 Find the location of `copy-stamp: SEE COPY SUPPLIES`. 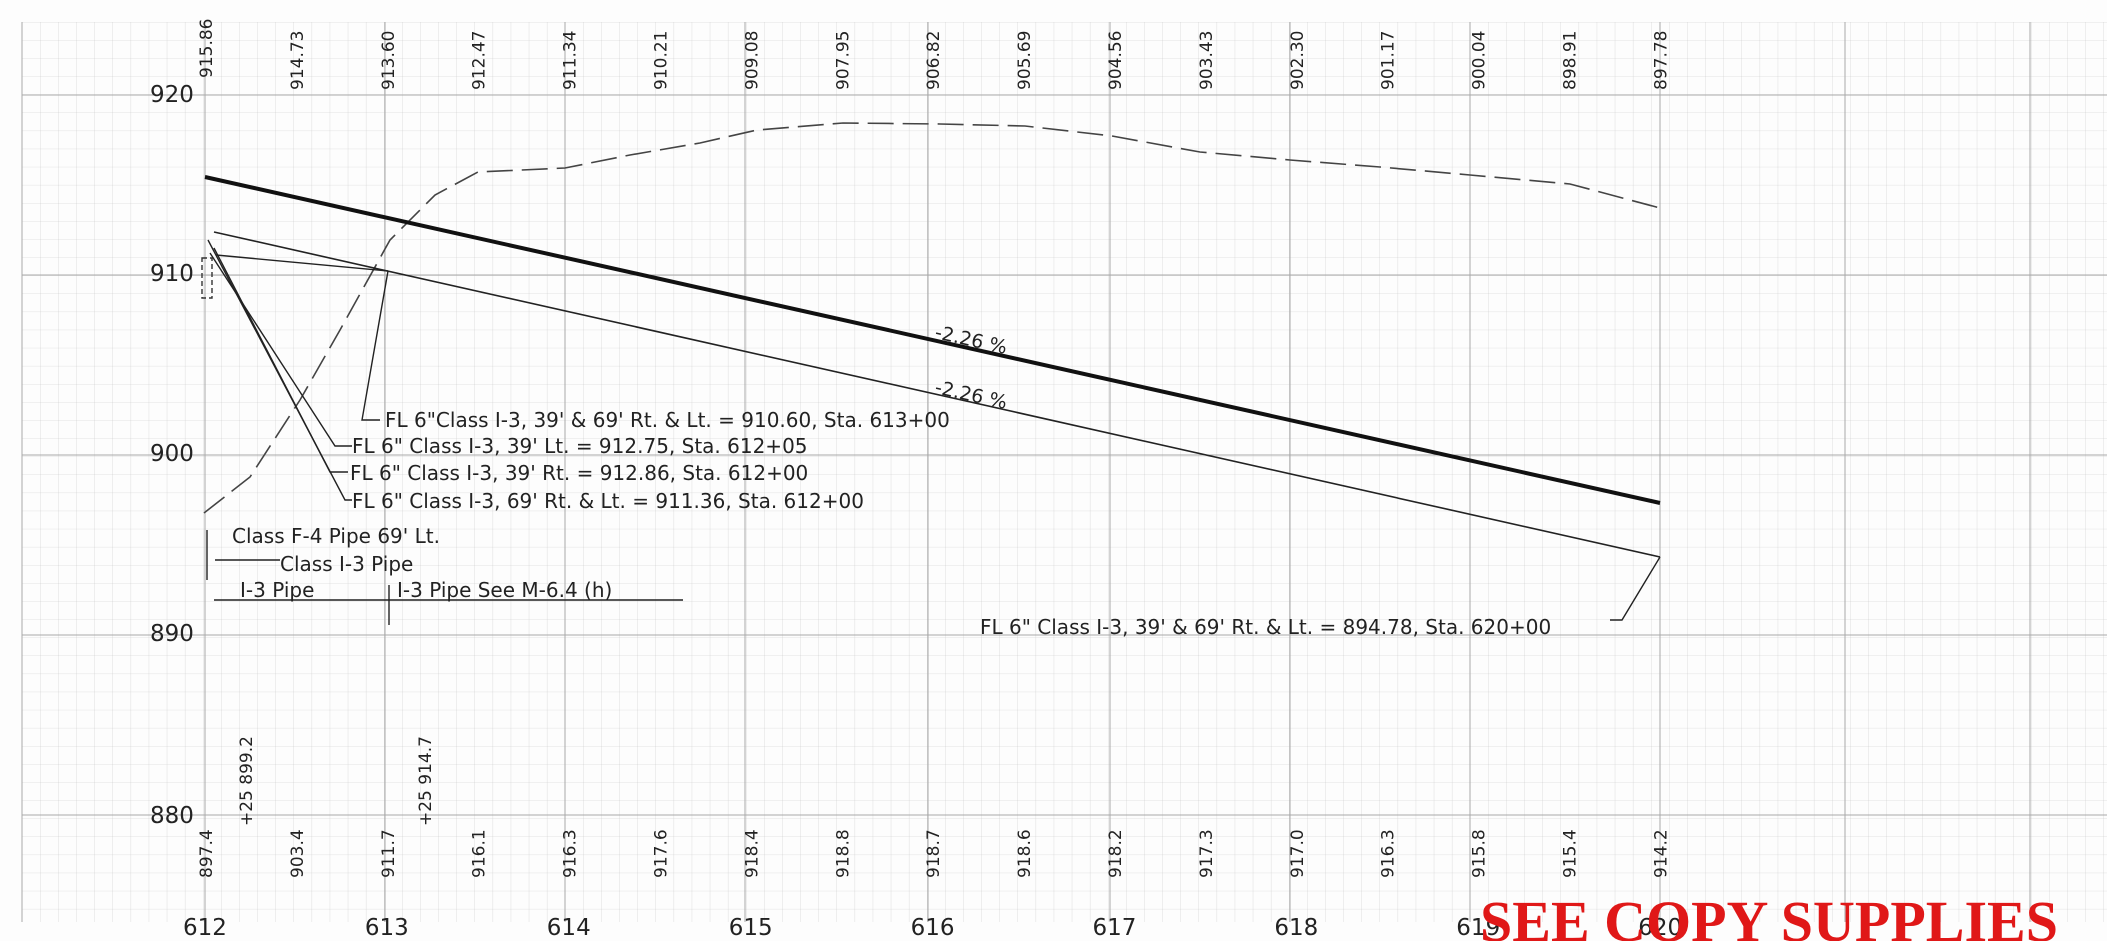

copy-stamp: SEE COPY SUPPLIES is located at coordinates (1769, 915).